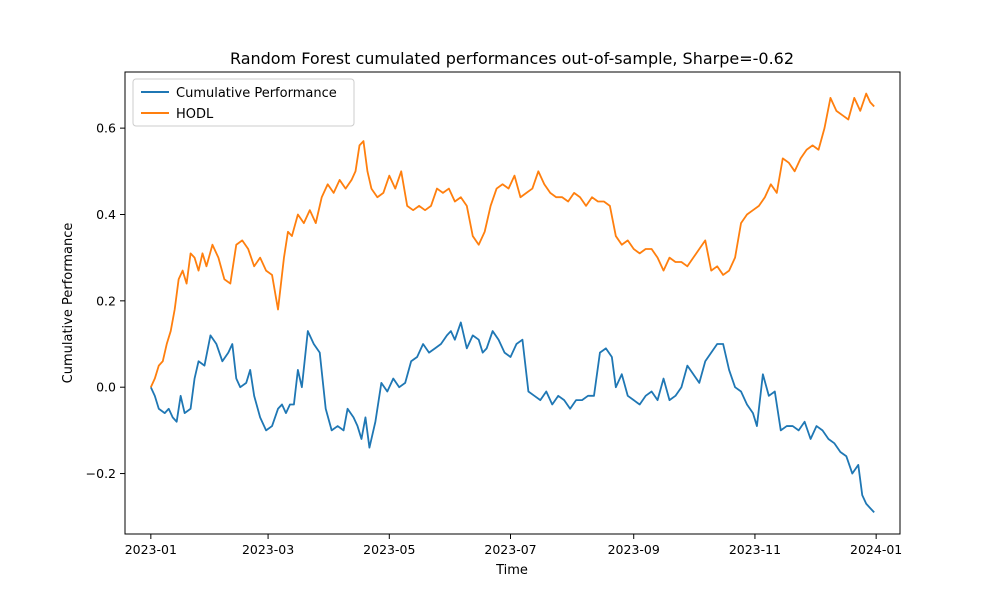  I want to click on x-tick-label: 2023-03, so click(268, 549).